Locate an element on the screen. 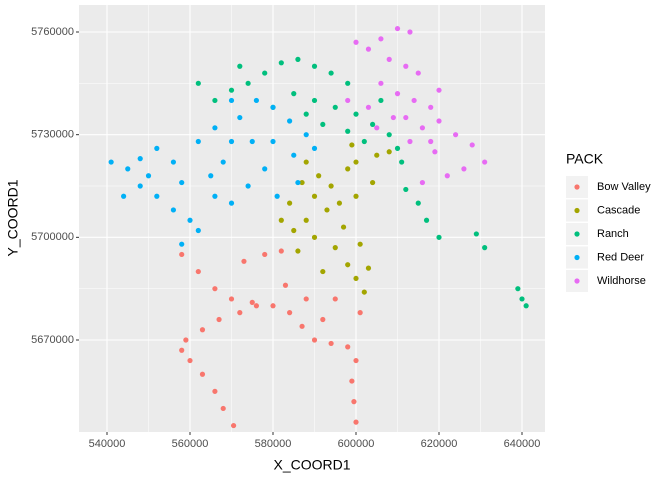  legend-label: Cascade is located at coordinates (618, 210).